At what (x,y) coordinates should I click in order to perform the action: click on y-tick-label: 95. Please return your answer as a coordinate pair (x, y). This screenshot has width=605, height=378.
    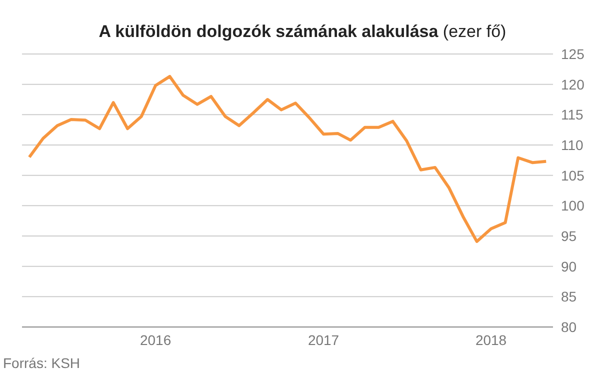
    Looking at the image, I should click on (569, 236).